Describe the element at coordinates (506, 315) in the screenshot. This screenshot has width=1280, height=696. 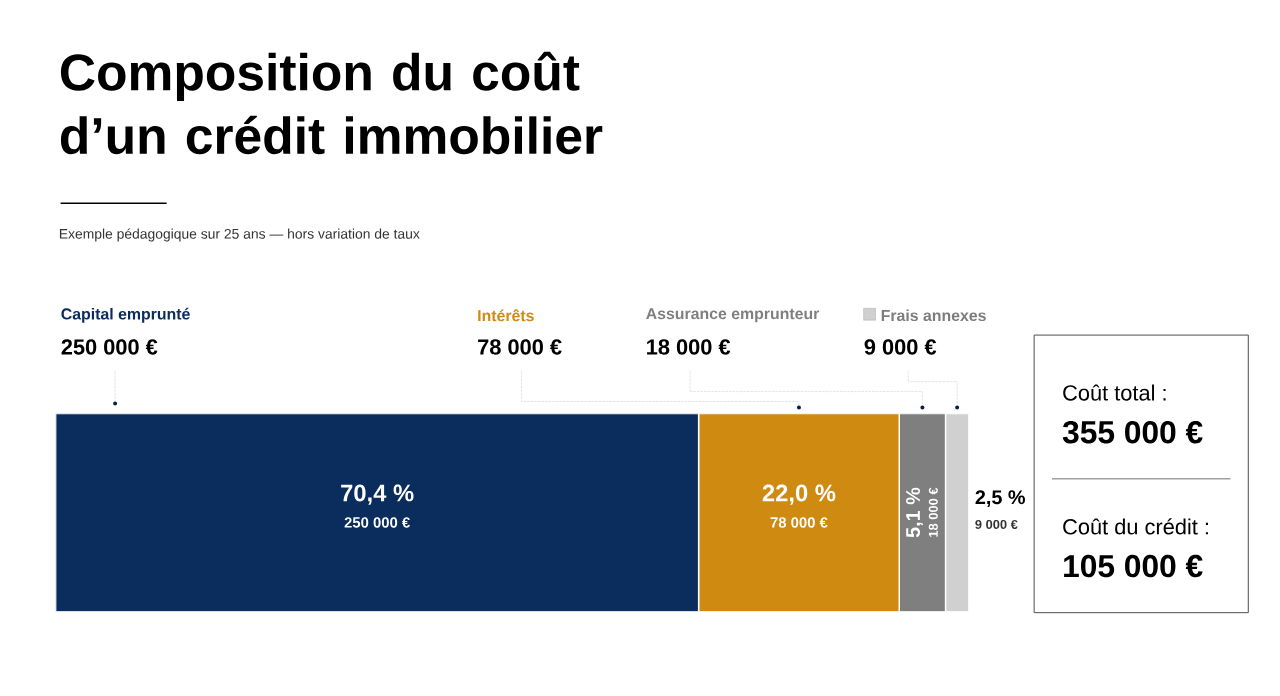
I see `text: Intérêts` at that location.